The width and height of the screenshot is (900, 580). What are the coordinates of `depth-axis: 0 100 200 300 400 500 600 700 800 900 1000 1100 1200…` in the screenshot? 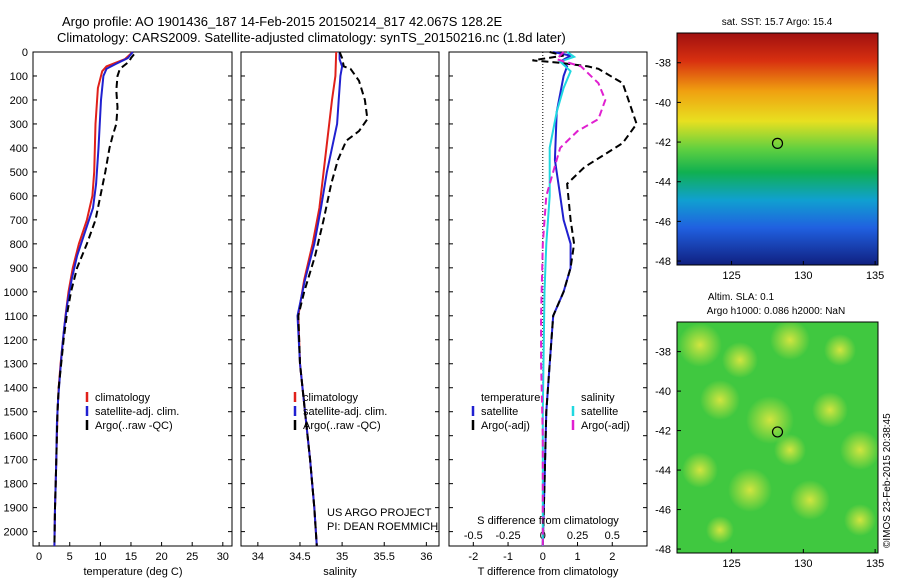 It's located at (16, 293).